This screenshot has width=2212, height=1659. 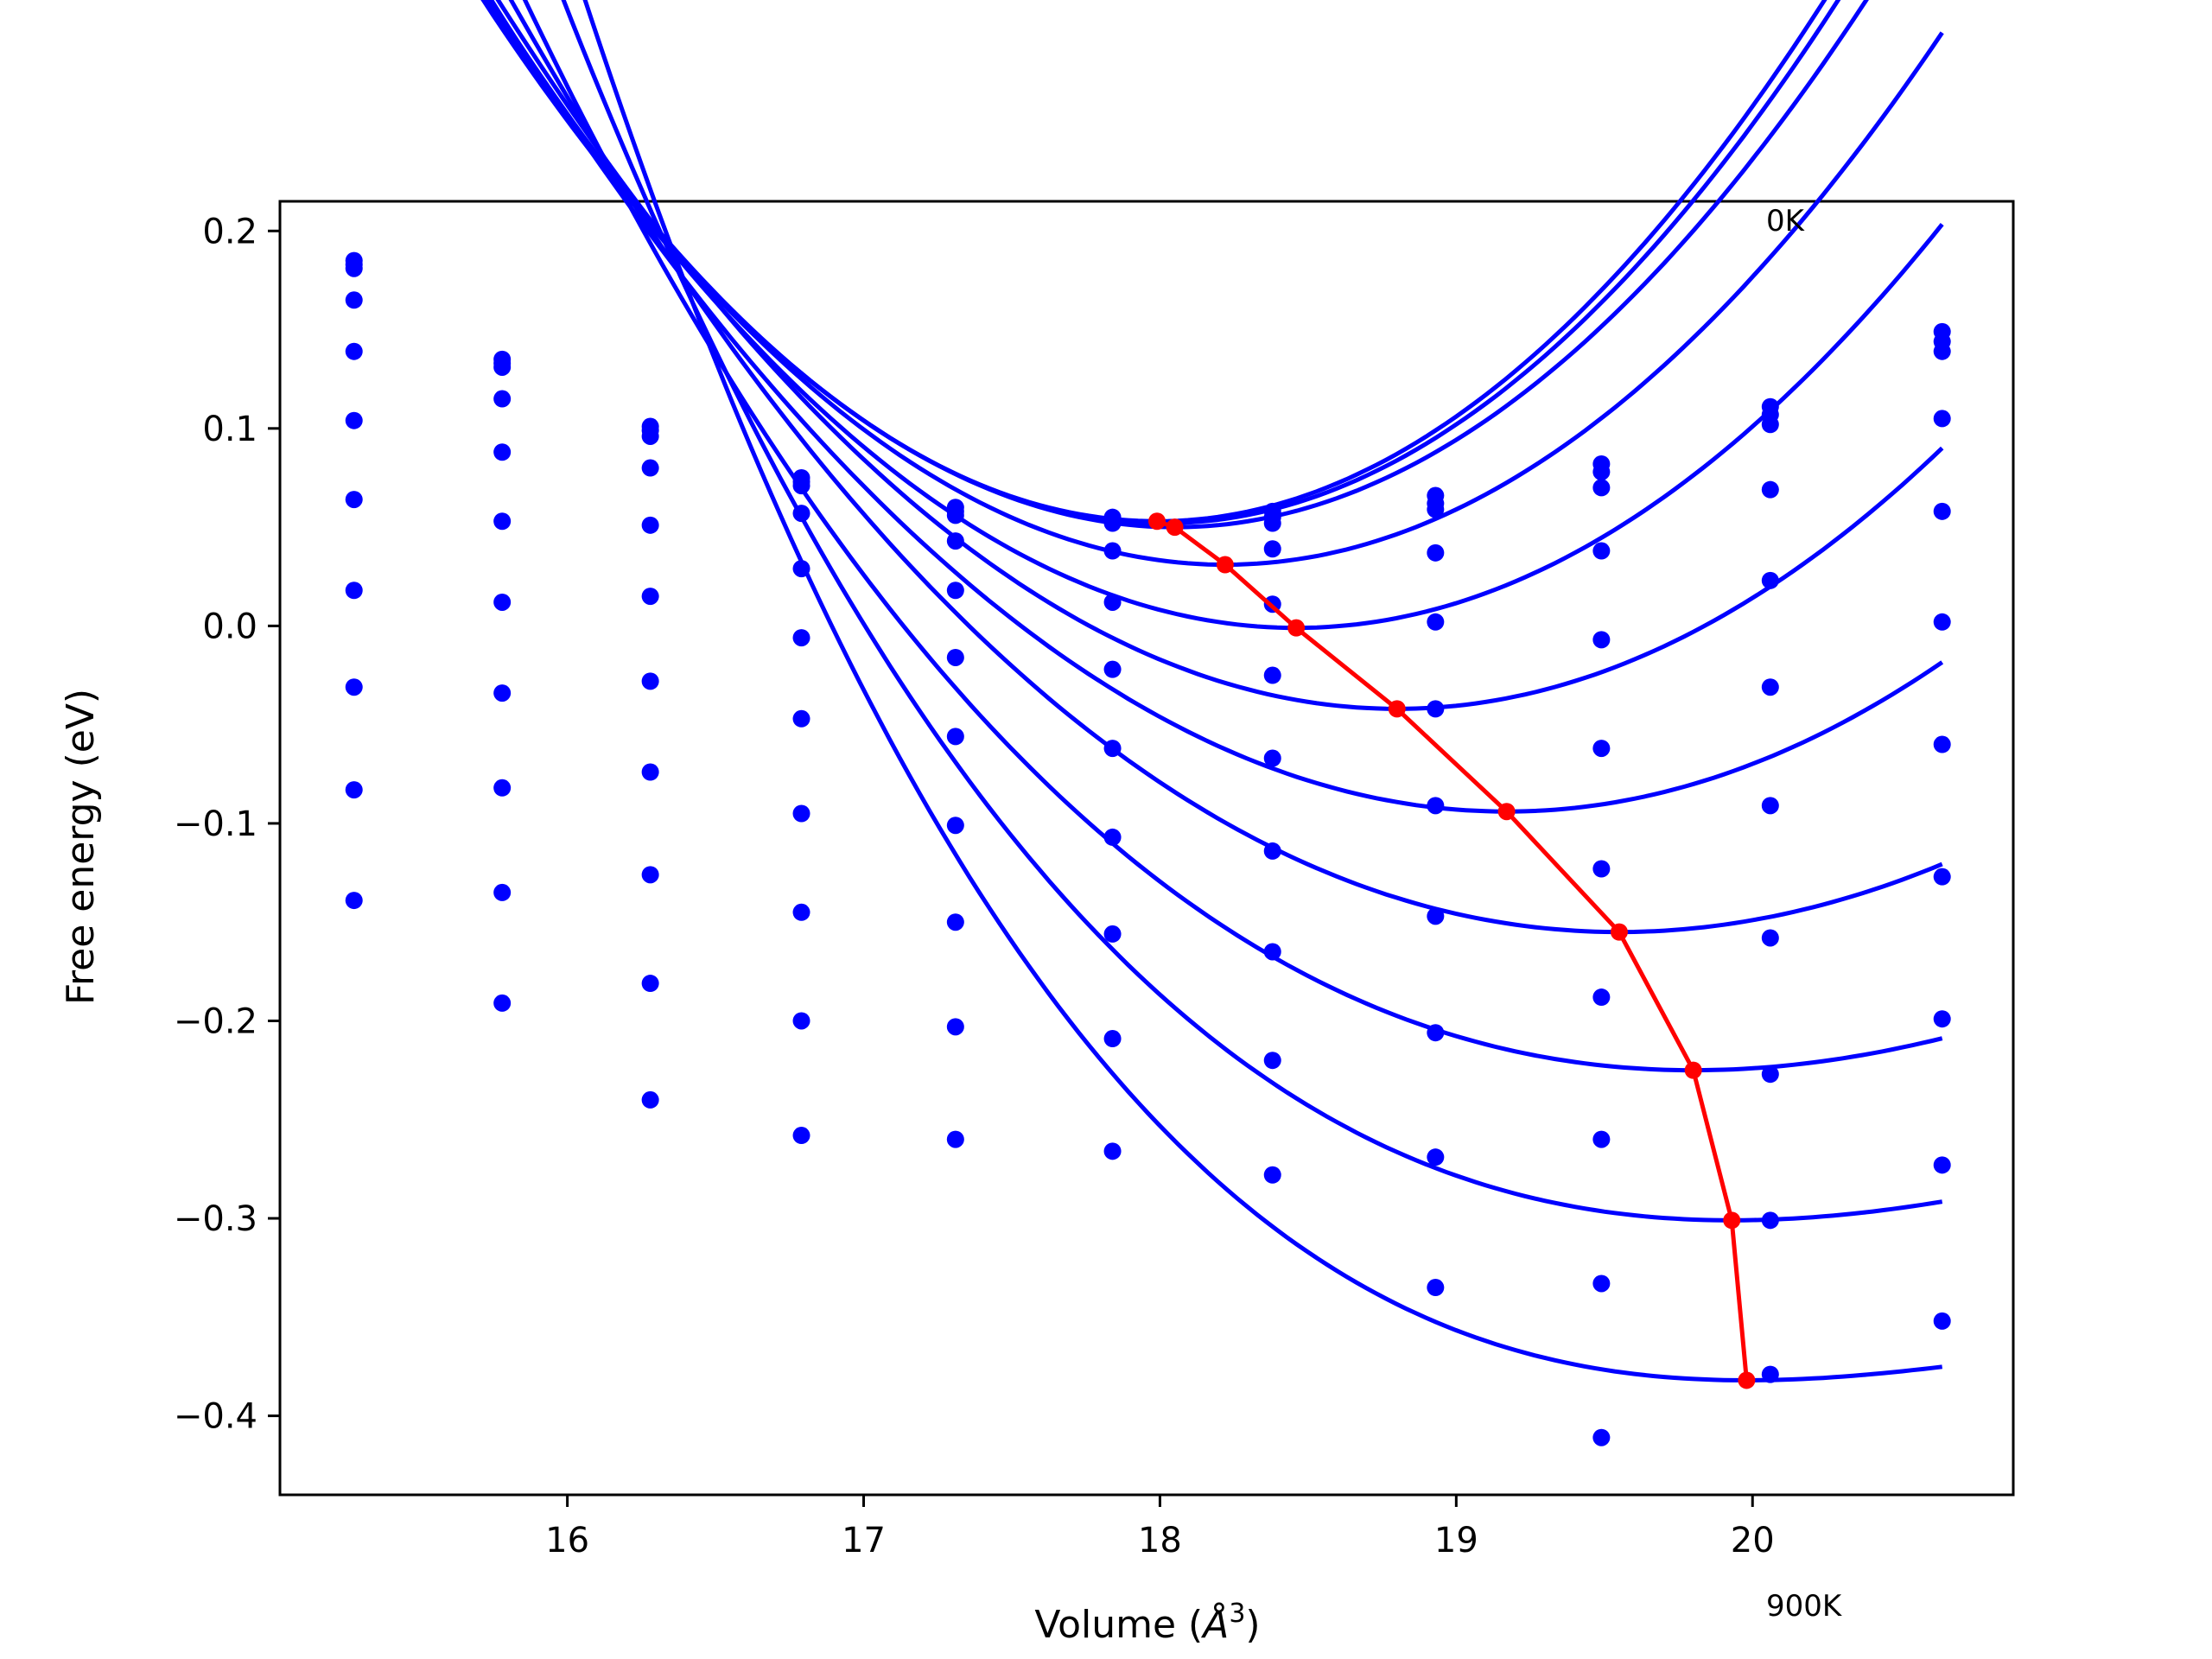 I want to click on minima-line, so click(x=1452, y=949).